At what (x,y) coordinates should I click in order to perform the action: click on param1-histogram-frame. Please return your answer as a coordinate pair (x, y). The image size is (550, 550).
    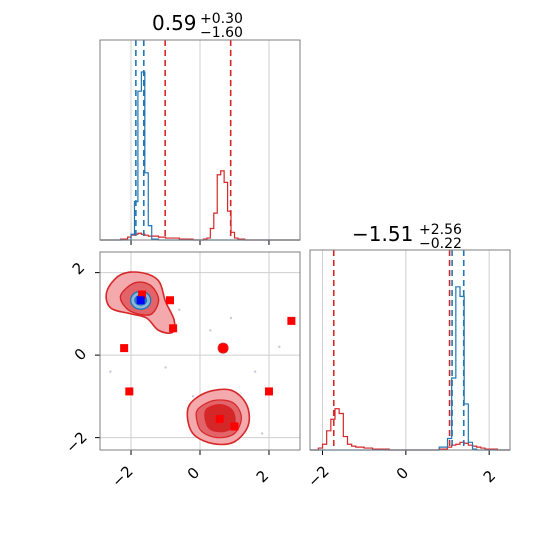
    Looking at the image, I should click on (200, 140).